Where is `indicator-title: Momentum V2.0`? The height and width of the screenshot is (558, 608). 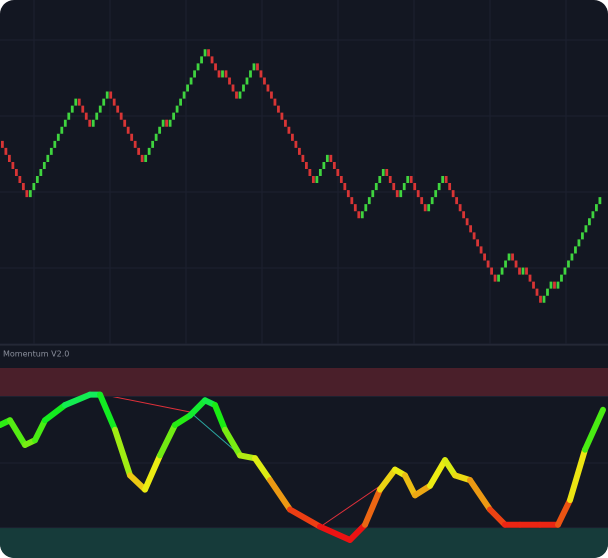
indicator-title: Momentum V2.0 is located at coordinates (36, 354).